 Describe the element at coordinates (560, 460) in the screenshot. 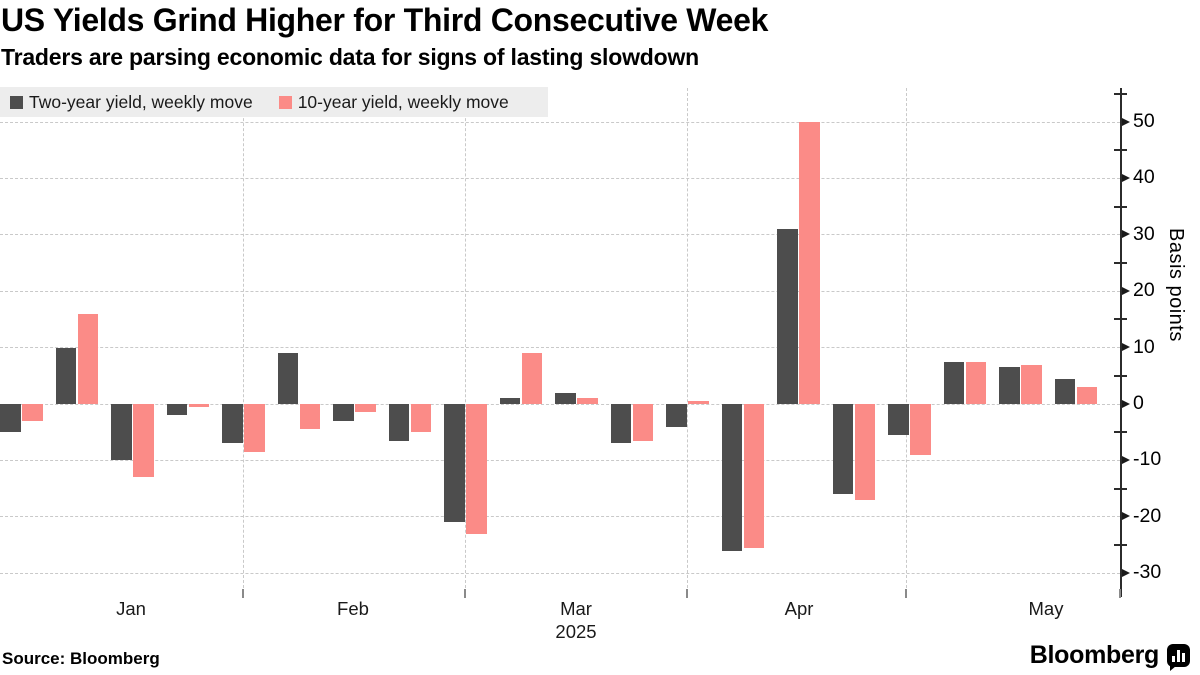

I see `gridline-y--10` at that location.